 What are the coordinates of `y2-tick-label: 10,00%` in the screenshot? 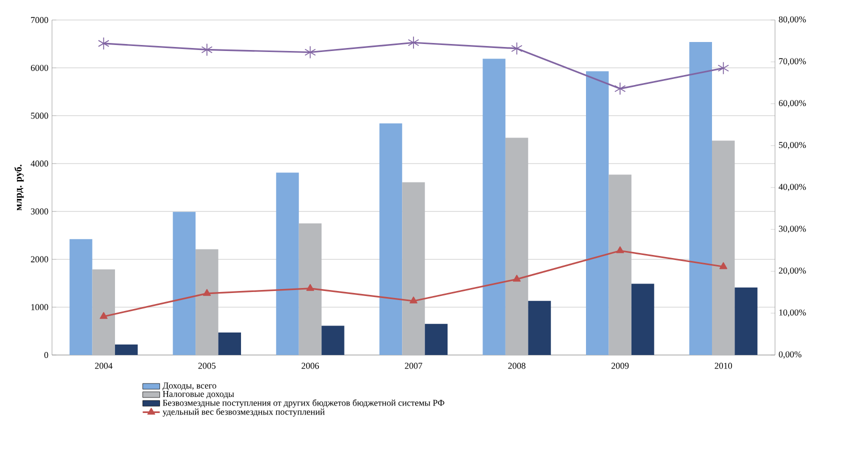 It's located at (792, 313).